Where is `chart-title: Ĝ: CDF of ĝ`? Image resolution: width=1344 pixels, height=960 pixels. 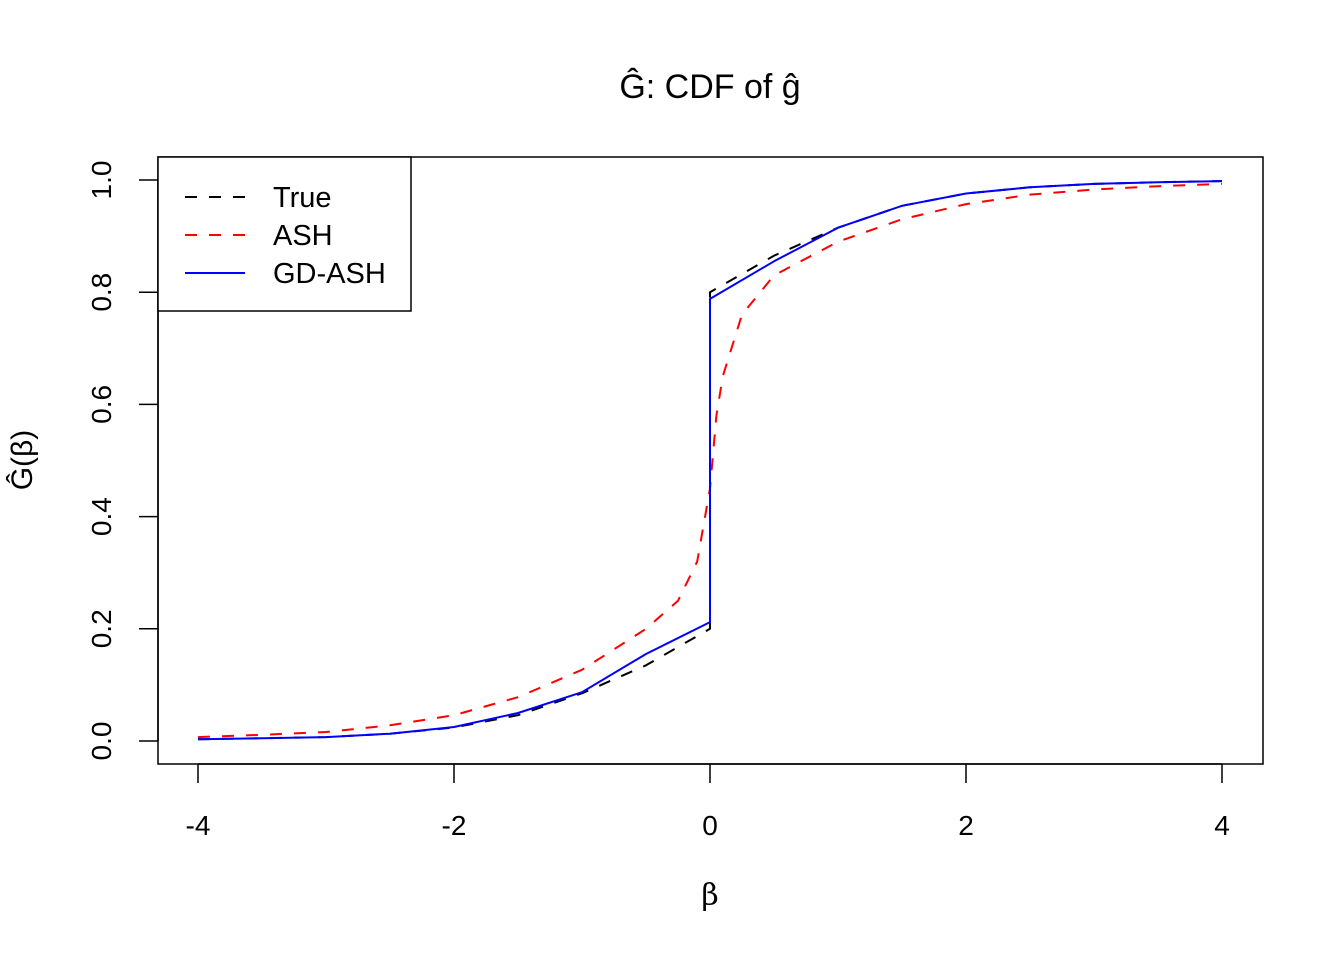 chart-title: Ĝ: CDF of ĝ is located at coordinates (709, 87).